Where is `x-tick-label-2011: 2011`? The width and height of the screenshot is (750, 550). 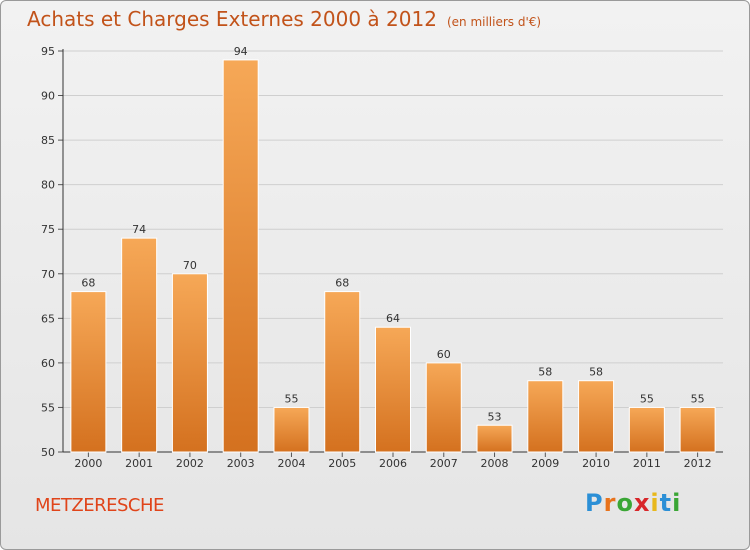 x-tick-label-2011: 2011 is located at coordinates (647, 463).